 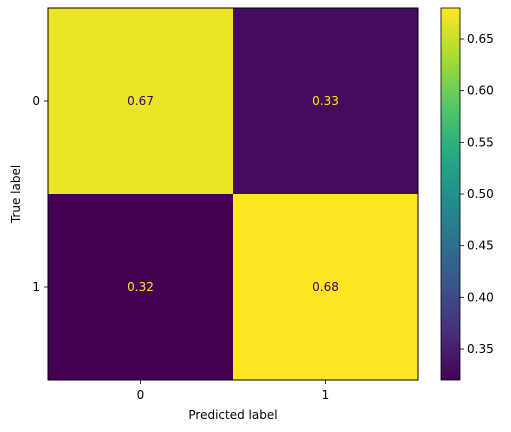 What do you see at coordinates (480, 194) in the screenshot?
I see `colorbar-tick-label: 0.50` at bounding box center [480, 194].